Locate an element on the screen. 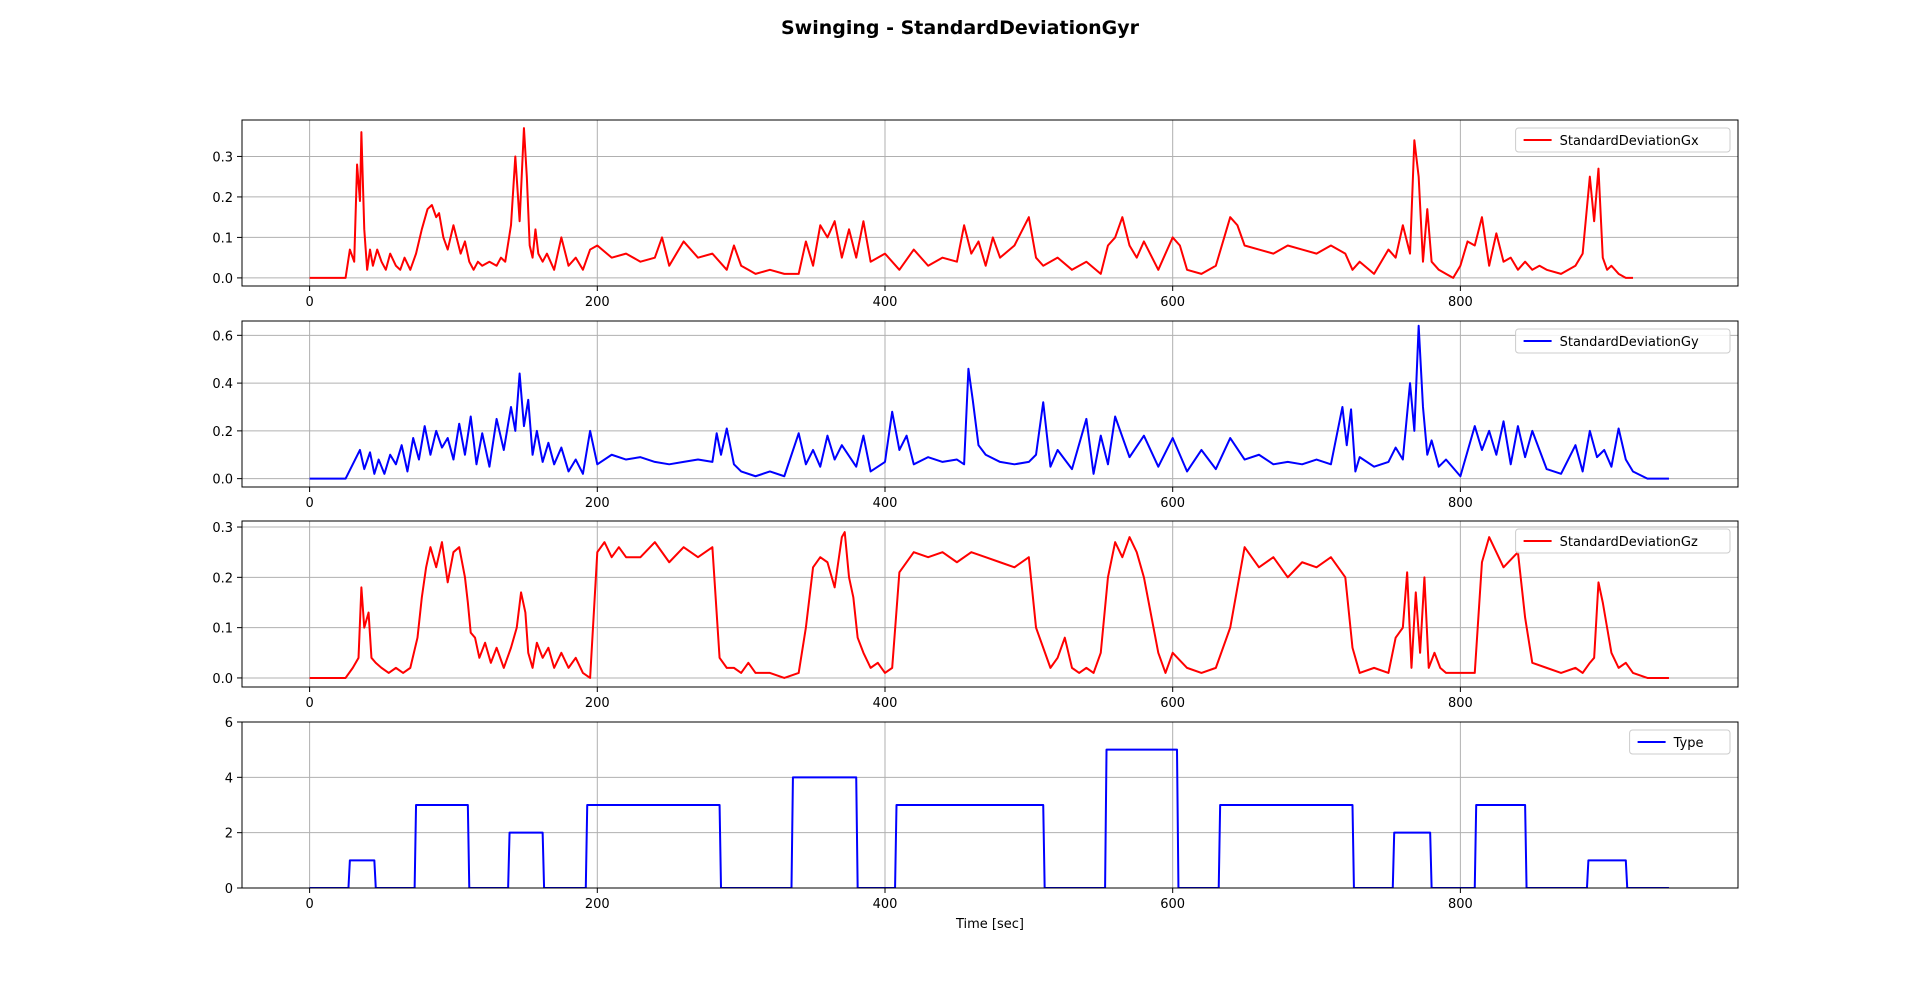 The height and width of the screenshot is (993, 1920). chart-title: Swinging - StandardDeviationGyr is located at coordinates (960, 28).